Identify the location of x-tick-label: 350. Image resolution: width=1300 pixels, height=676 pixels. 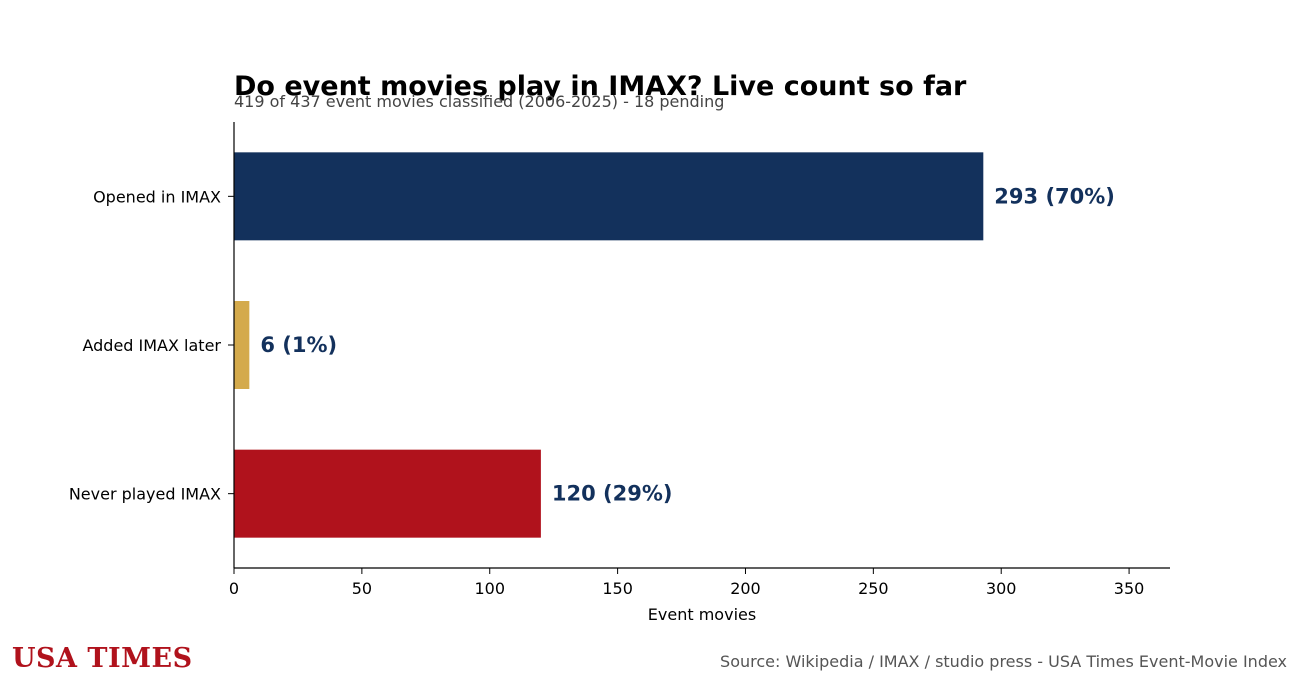
(1129, 588).